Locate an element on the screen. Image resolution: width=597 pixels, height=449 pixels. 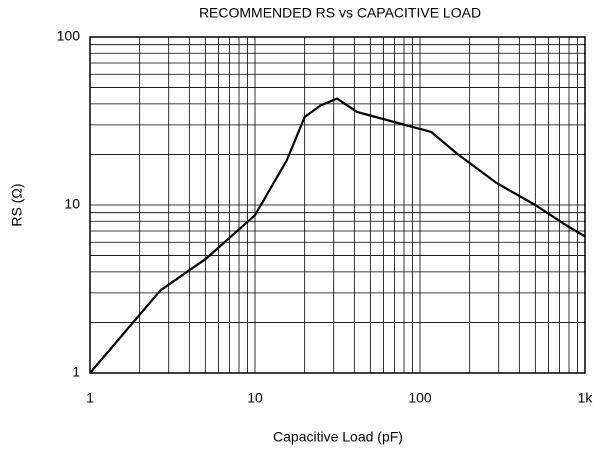
chart-title: RECOMMENDED RS vs CAPACITIVE LOAD is located at coordinates (340, 13).